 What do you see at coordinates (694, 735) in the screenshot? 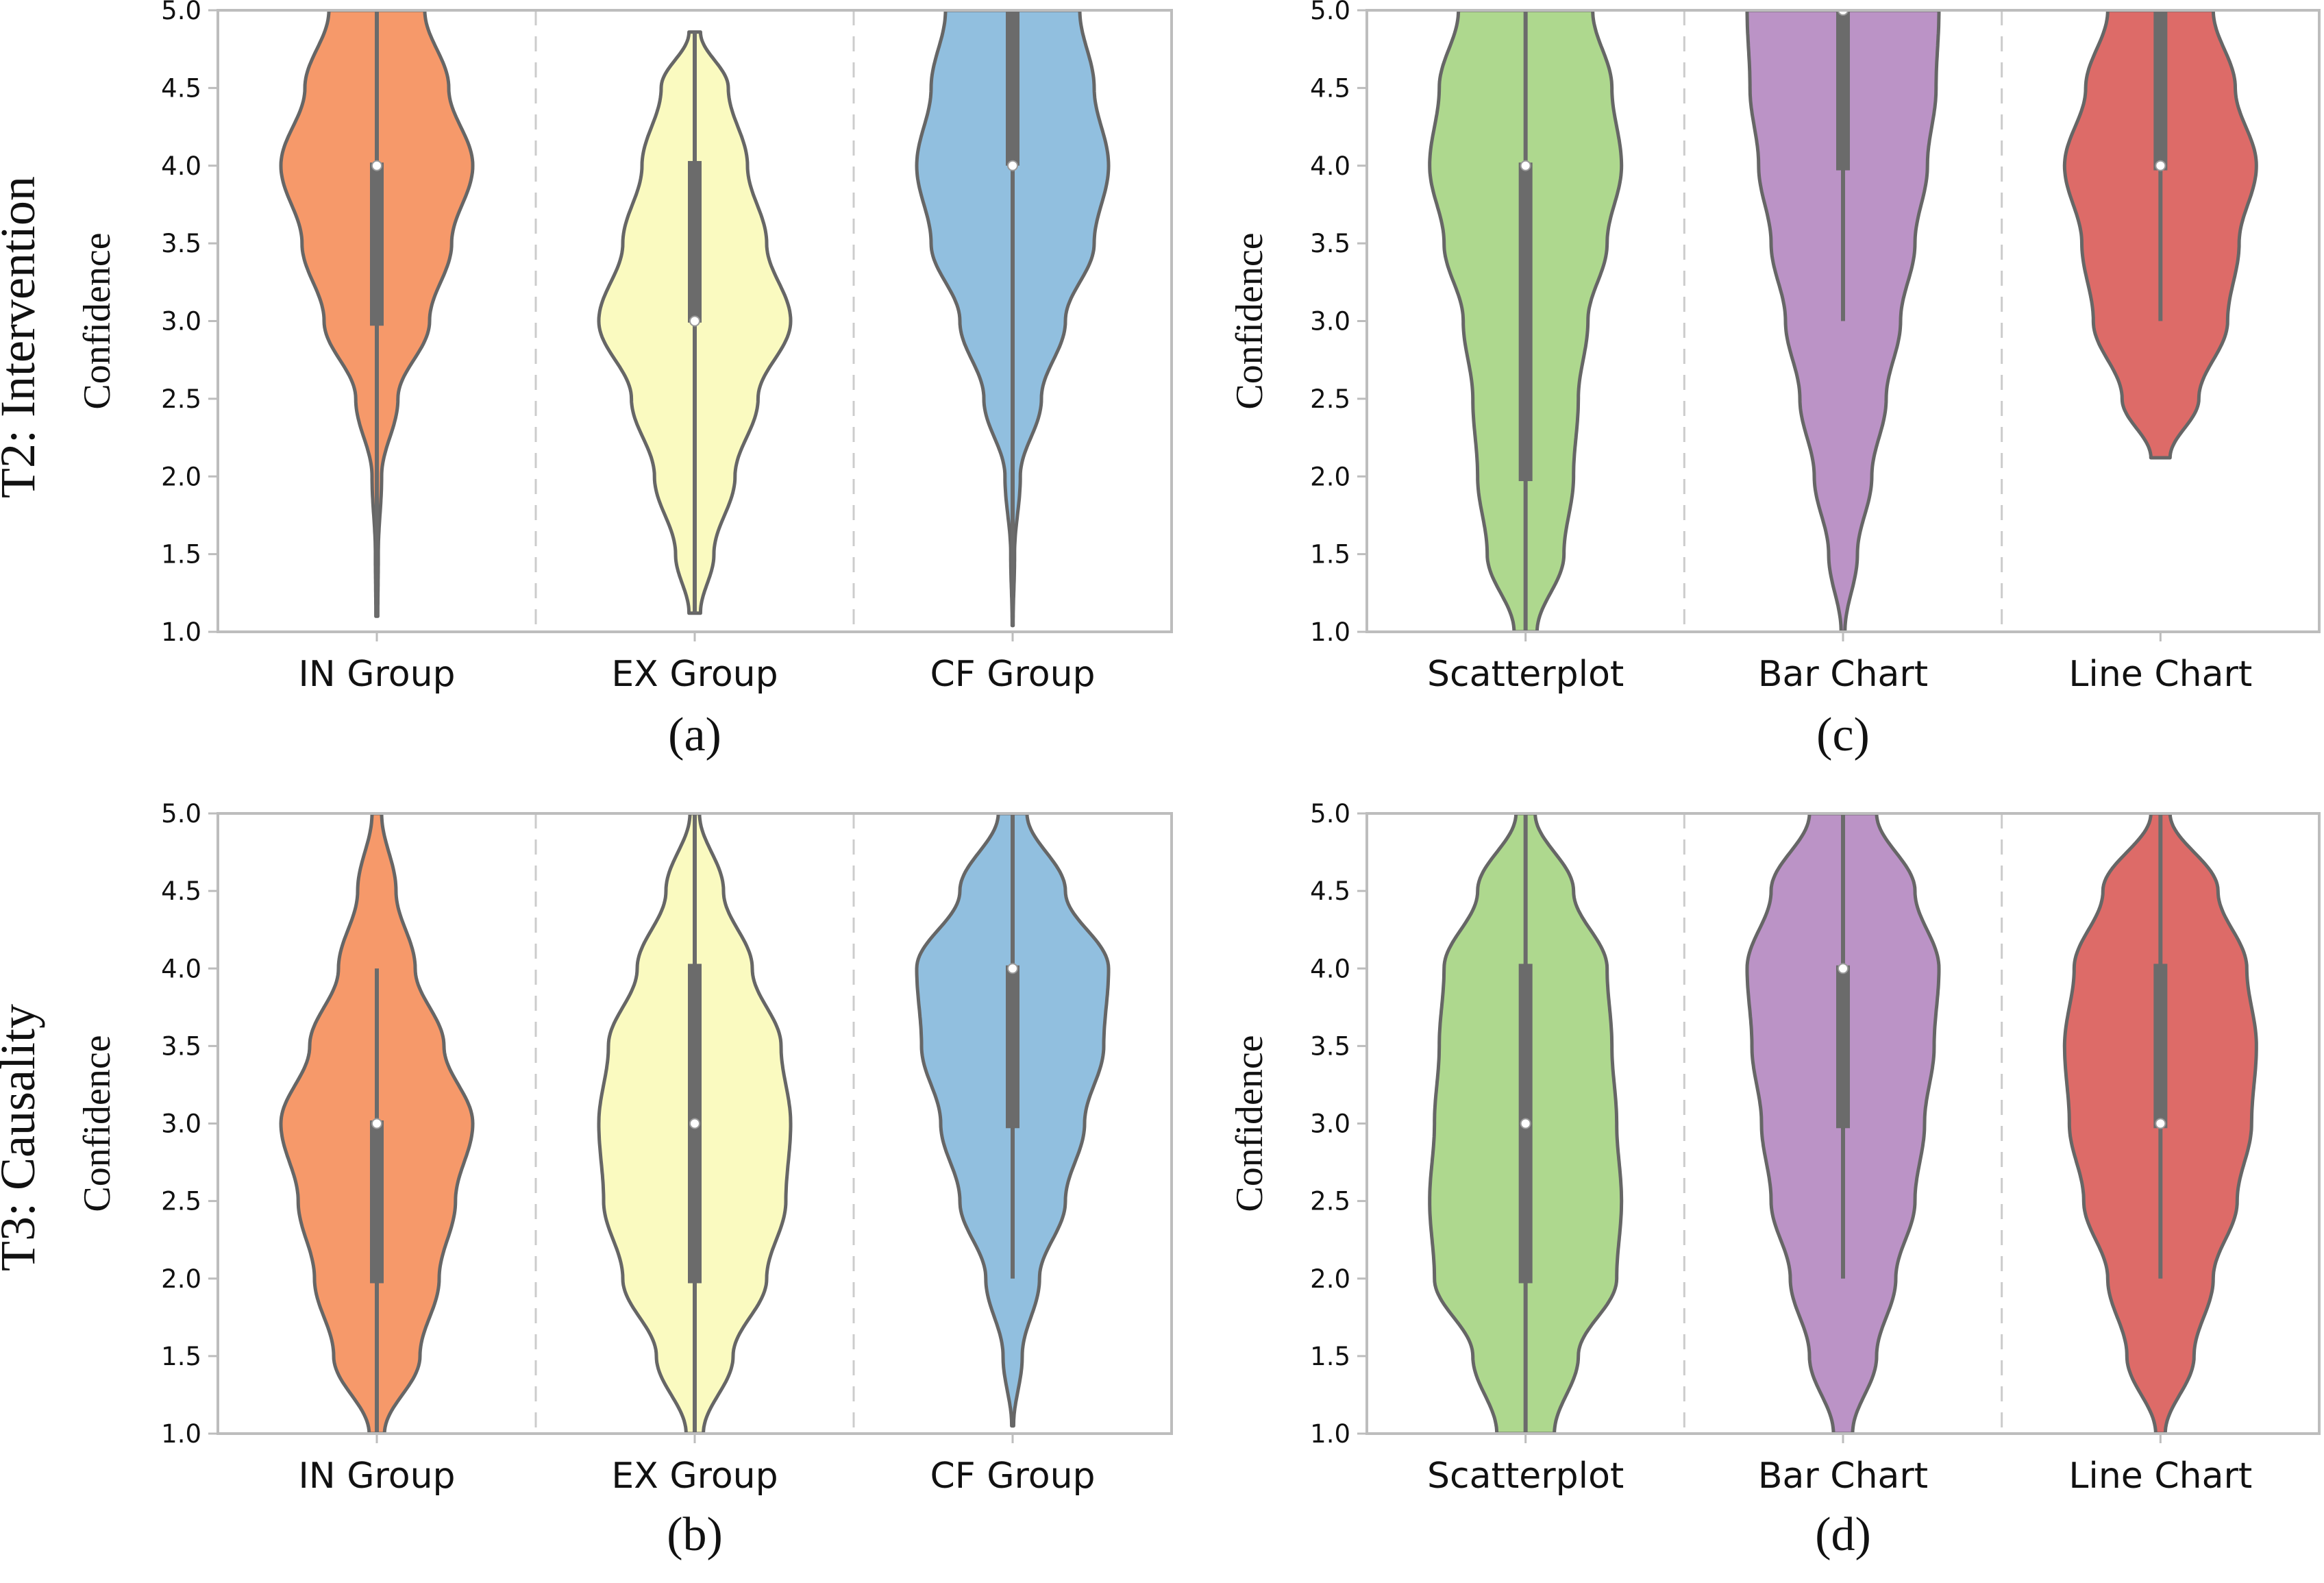
I see `panel-caption: (a)` at bounding box center [694, 735].